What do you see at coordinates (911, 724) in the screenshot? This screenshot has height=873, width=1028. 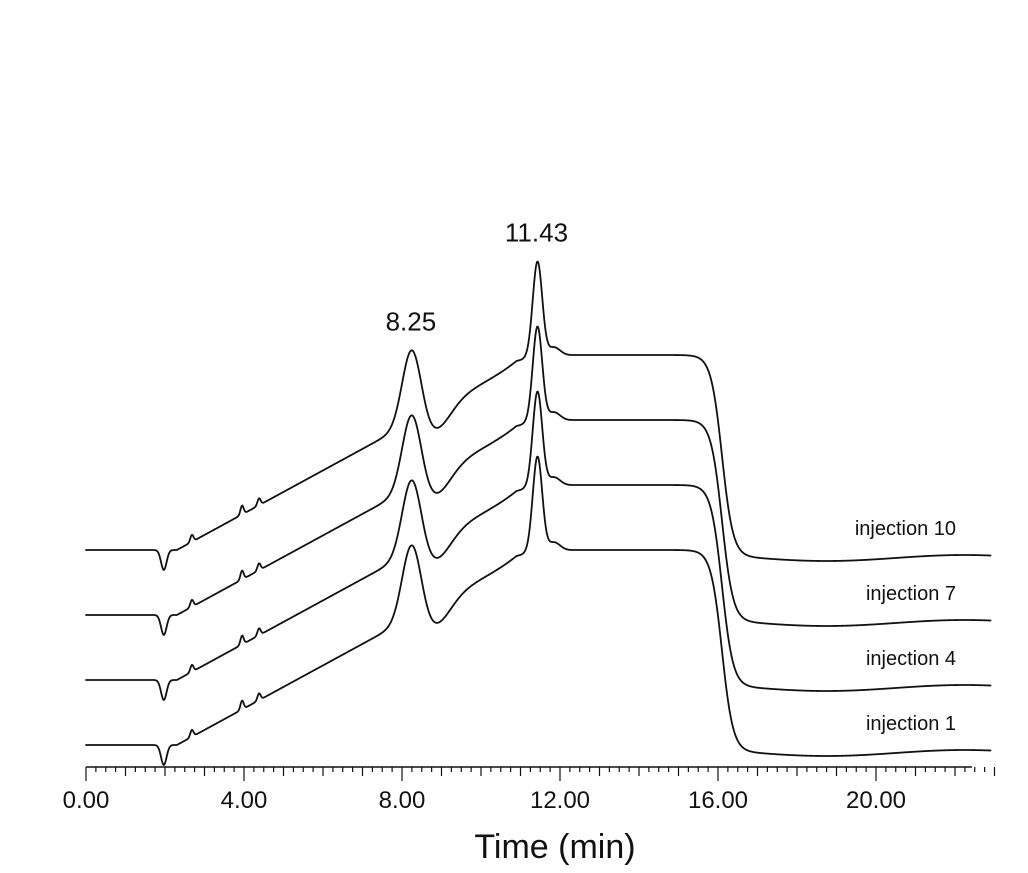 I see `series-label: injection 1` at bounding box center [911, 724].